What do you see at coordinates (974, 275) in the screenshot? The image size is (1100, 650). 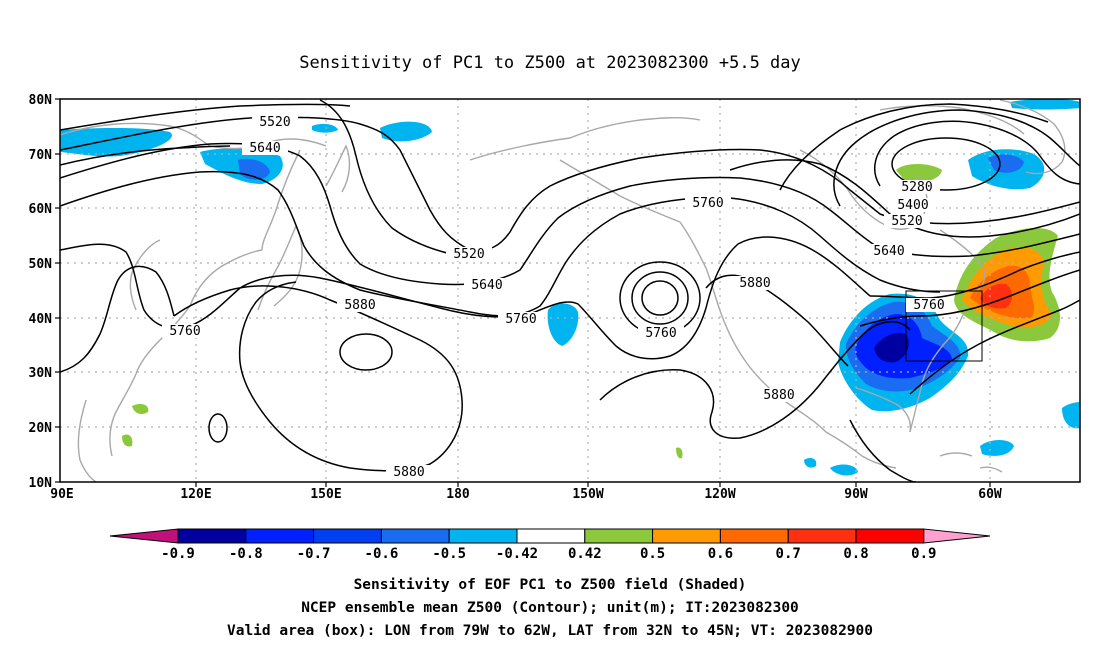 I see `contour-5760-e` at bounding box center [974, 275].